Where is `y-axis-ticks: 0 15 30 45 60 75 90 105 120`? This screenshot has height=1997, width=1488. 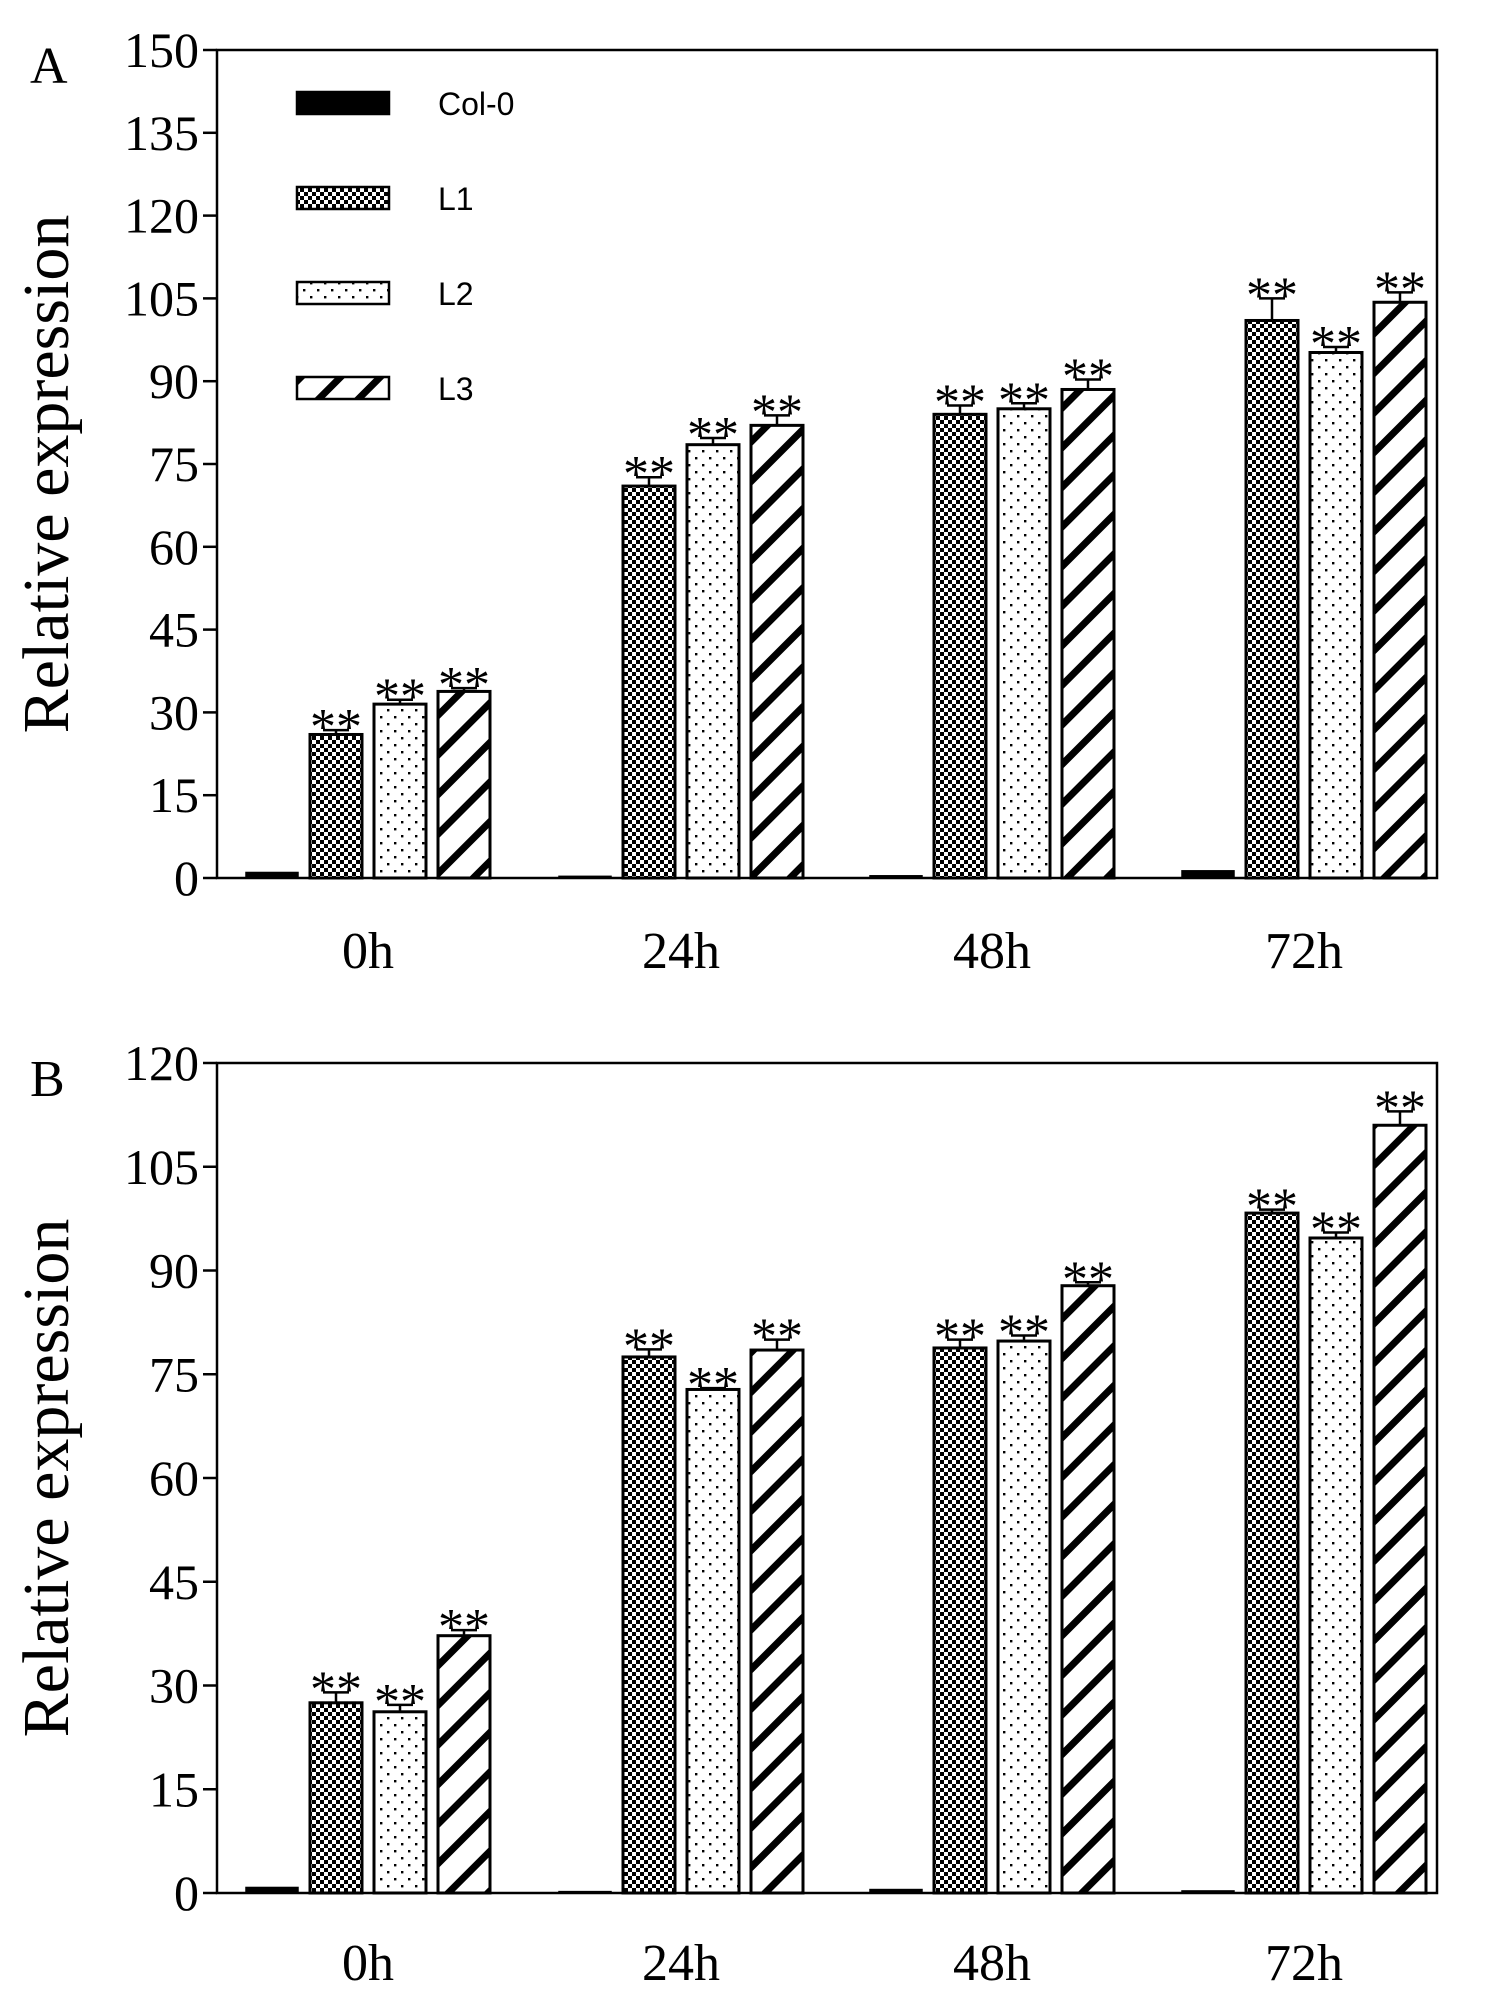
y-axis-ticks: 0 15 30 45 60 75 90 105 120 is located at coordinates (170, 1478).